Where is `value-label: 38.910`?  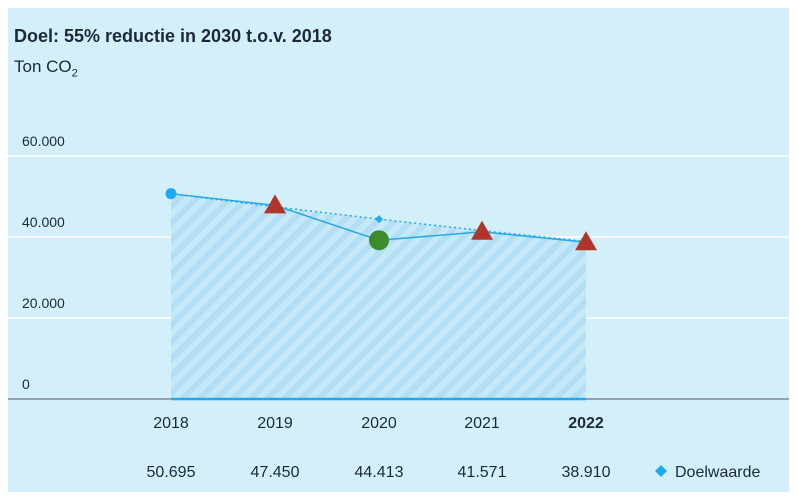 value-label: 38.910 is located at coordinates (586, 472).